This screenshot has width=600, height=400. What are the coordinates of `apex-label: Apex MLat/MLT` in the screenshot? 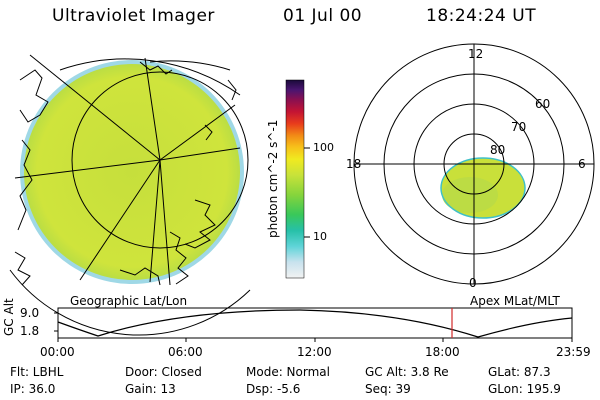 It's located at (515, 301).